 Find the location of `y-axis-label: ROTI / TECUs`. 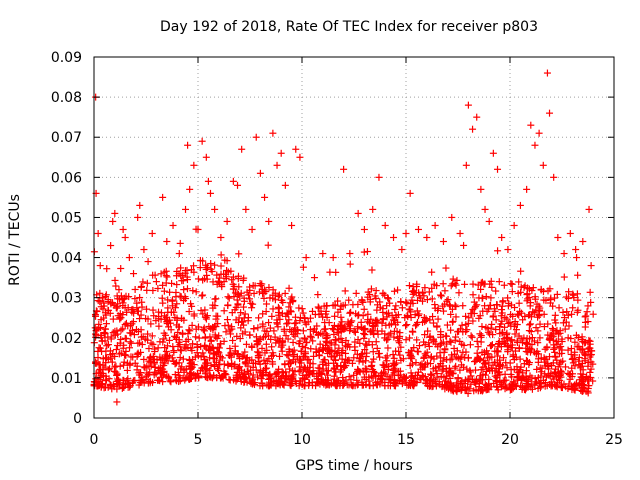

y-axis-label: ROTI / TECUs is located at coordinates (15, 240).